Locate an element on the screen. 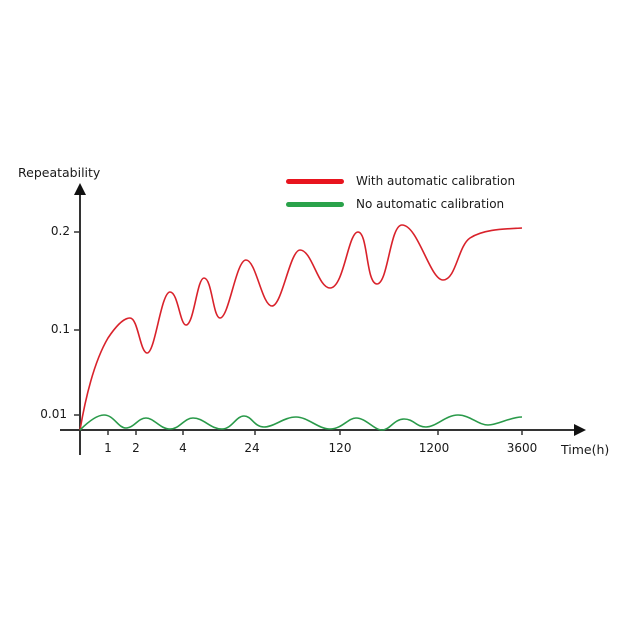  legend-item-with-calibration: With automatic calibration is located at coordinates (400, 181).